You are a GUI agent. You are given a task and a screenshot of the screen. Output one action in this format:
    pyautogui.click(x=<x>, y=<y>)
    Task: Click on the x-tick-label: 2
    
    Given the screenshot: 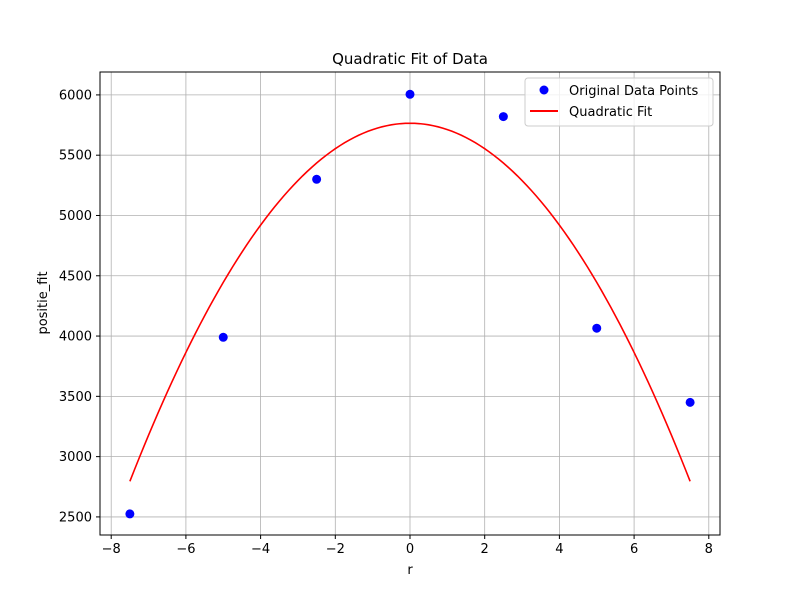 What is the action you would take?
    pyautogui.click(x=485, y=549)
    